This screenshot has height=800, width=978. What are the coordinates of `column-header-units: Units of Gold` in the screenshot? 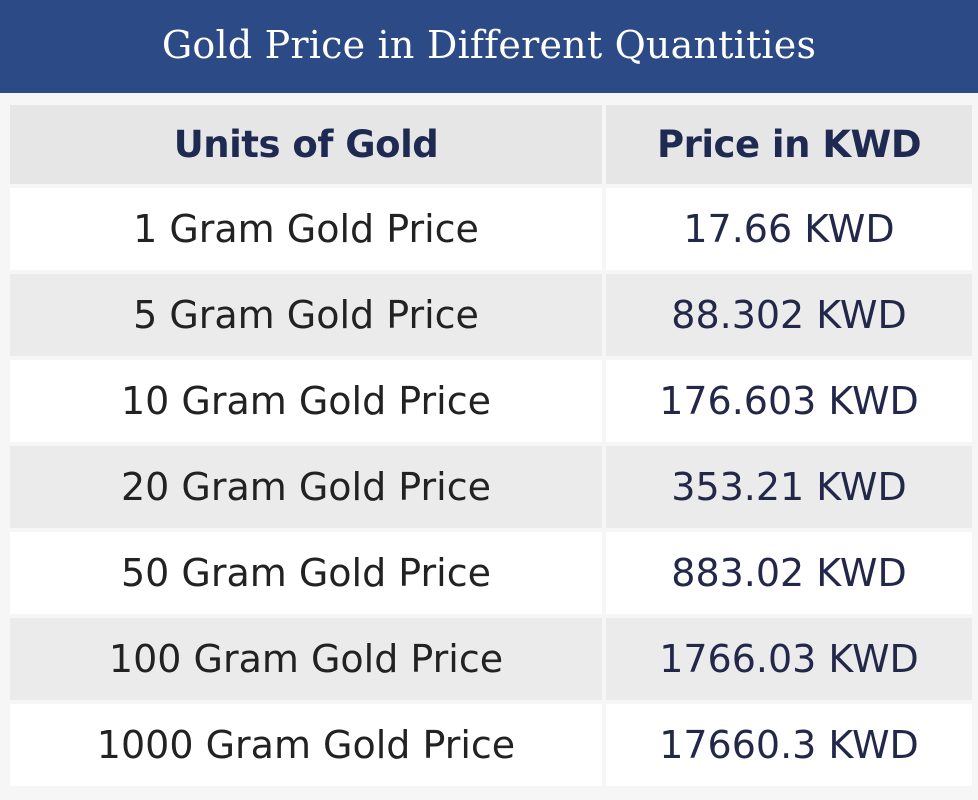 It's located at (306, 144).